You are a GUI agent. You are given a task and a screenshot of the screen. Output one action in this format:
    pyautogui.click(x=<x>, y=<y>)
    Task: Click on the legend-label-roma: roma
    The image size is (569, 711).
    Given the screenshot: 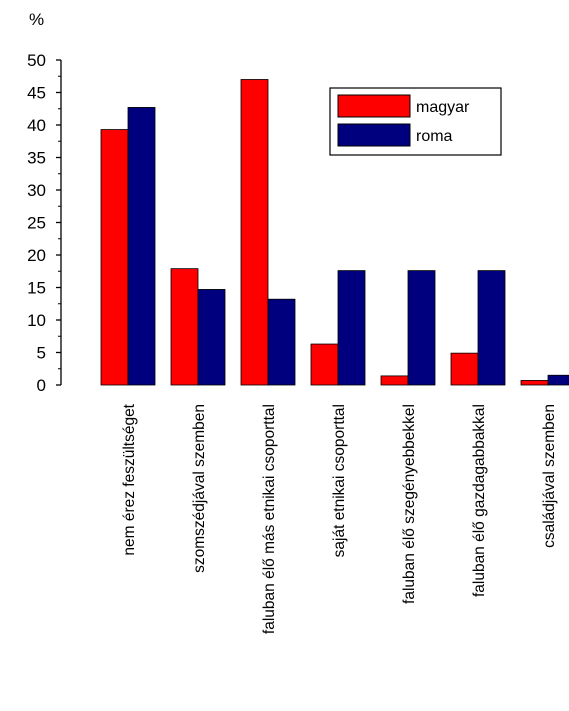 What is the action you would take?
    pyautogui.click(x=434, y=136)
    